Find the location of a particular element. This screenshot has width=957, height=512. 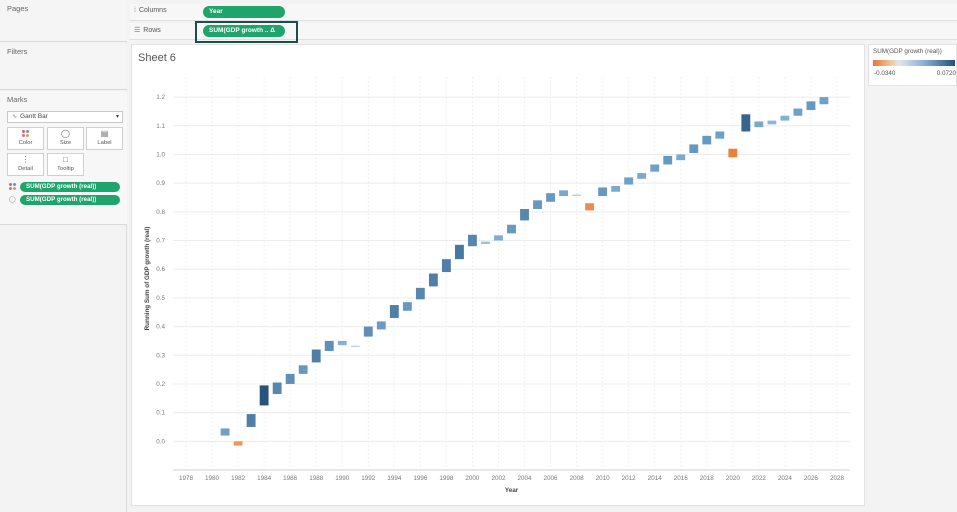

label-button: ▤ Label is located at coordinates (104, 138).